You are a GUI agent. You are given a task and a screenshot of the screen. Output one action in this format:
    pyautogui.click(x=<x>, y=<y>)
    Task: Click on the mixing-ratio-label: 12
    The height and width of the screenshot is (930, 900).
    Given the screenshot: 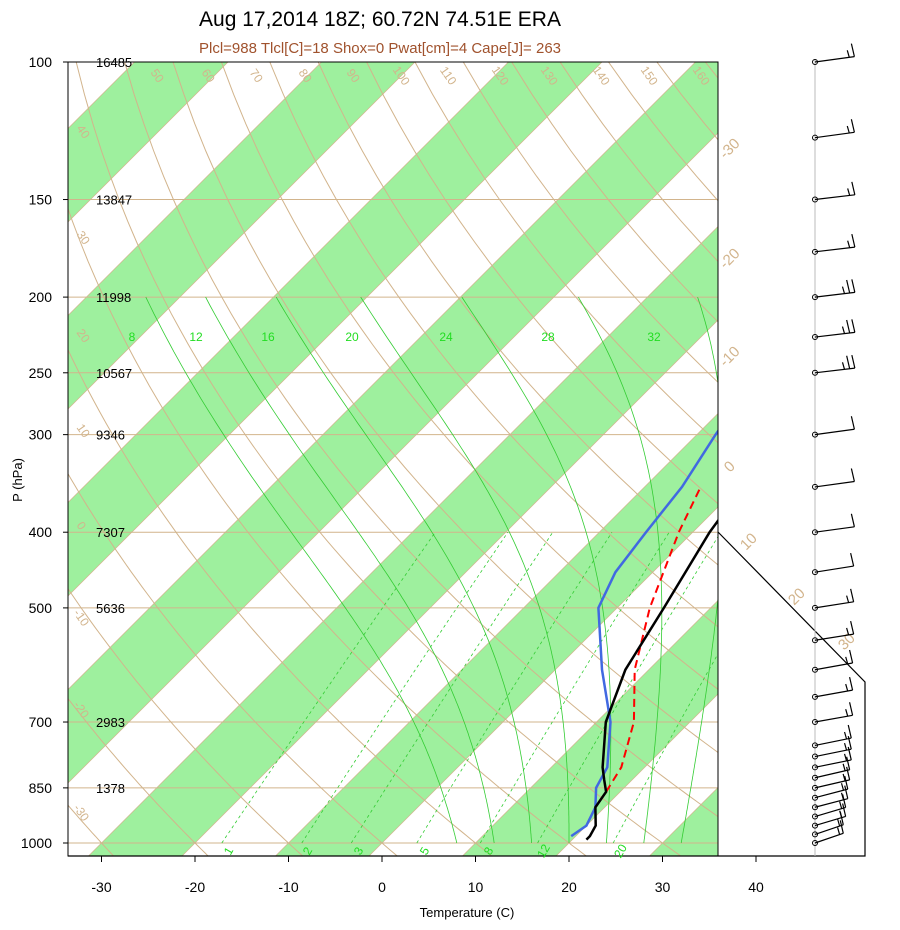 What is the action you would take?
    pyautogui.click(x=543, y=850)
    